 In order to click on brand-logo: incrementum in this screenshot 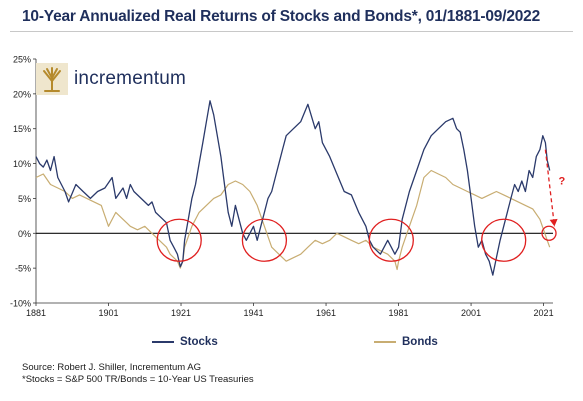, I will do `click(111, 79)`.